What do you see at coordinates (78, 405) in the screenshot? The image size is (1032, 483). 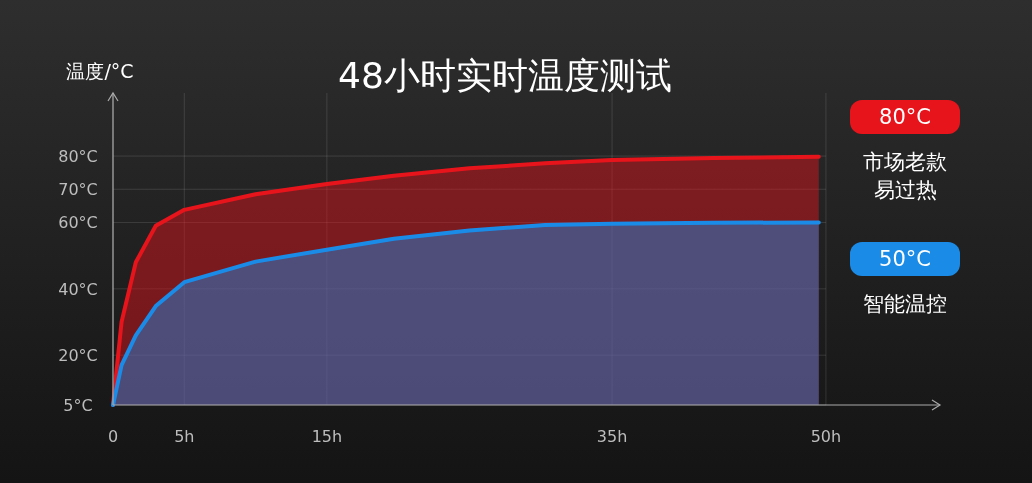 I see `y-tick-label: 5°C` at bounding box center [78, 405].